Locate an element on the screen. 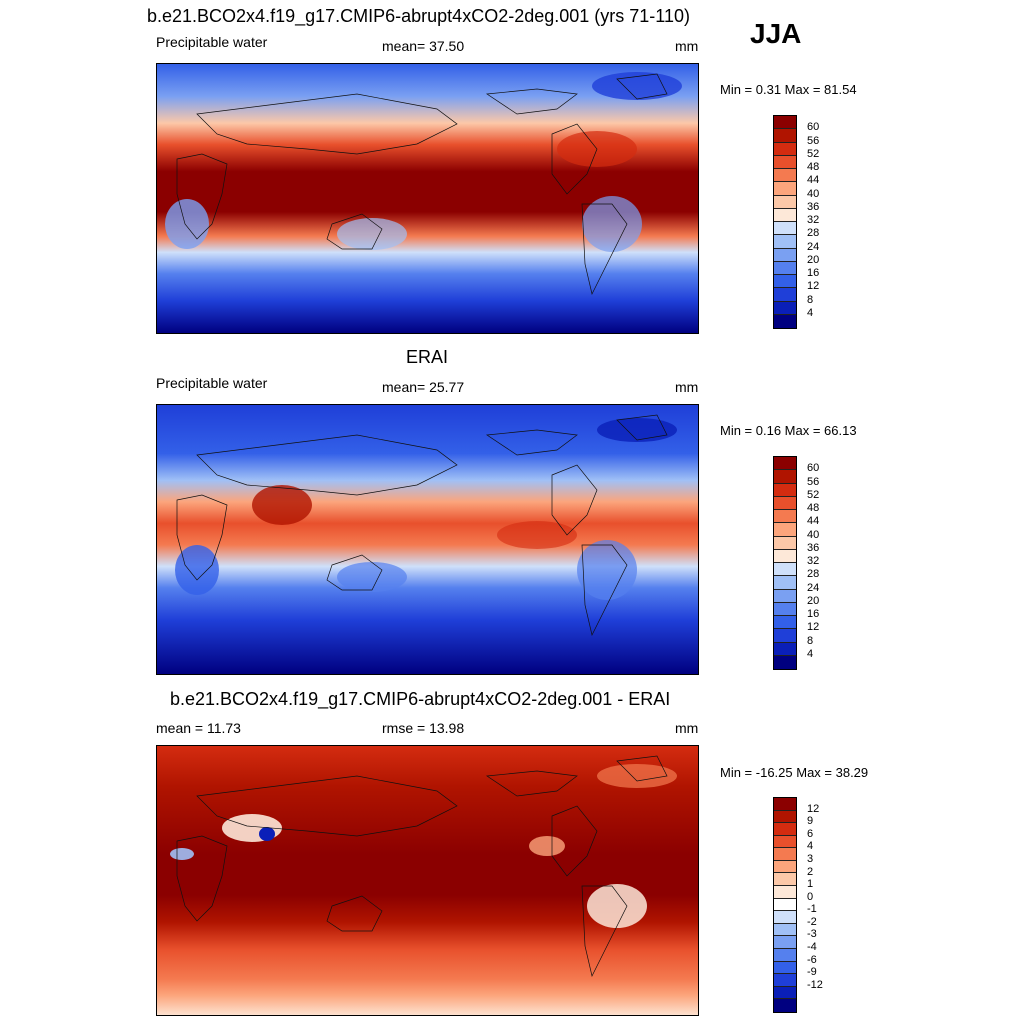 The image size is (1024, 1024). colorbar-tick-label: 9 is located at coordinates (810, 821).